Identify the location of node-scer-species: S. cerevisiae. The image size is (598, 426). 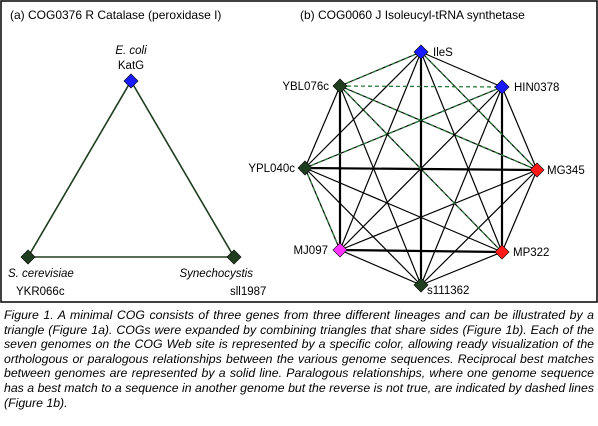
(41, 274).